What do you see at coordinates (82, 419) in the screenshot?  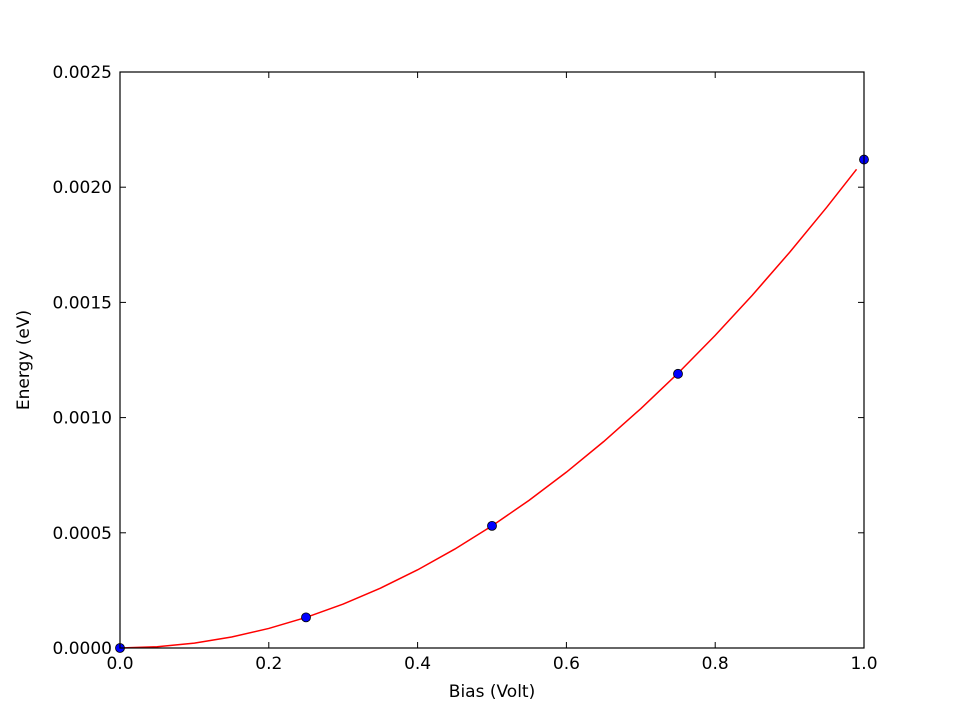 I see `y-tick-label: 0.0010` at bounding box center [82, 419].